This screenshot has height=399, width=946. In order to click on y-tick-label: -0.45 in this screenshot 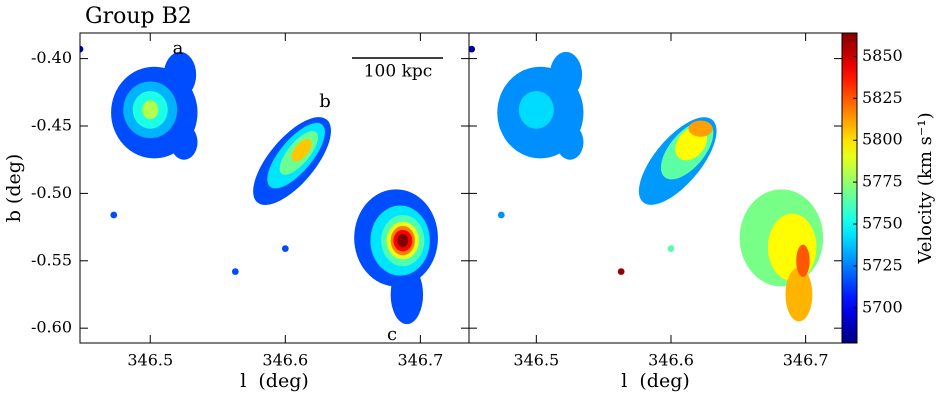, I will do `click(51, 125)`.